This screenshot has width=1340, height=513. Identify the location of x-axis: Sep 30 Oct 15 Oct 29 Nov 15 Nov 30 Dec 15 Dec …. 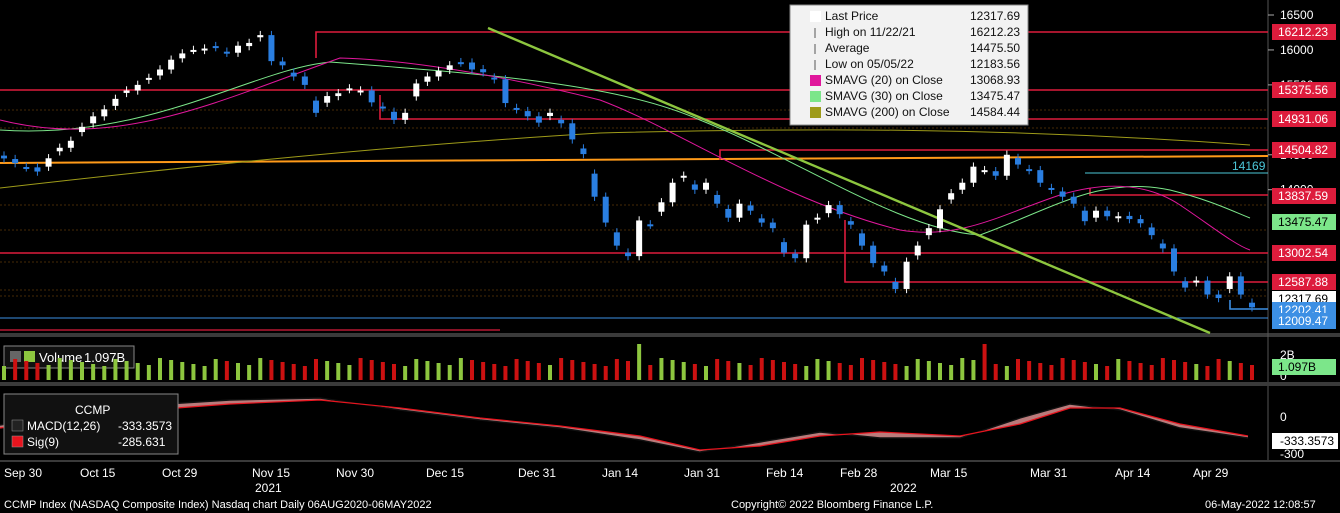
(616, 480).